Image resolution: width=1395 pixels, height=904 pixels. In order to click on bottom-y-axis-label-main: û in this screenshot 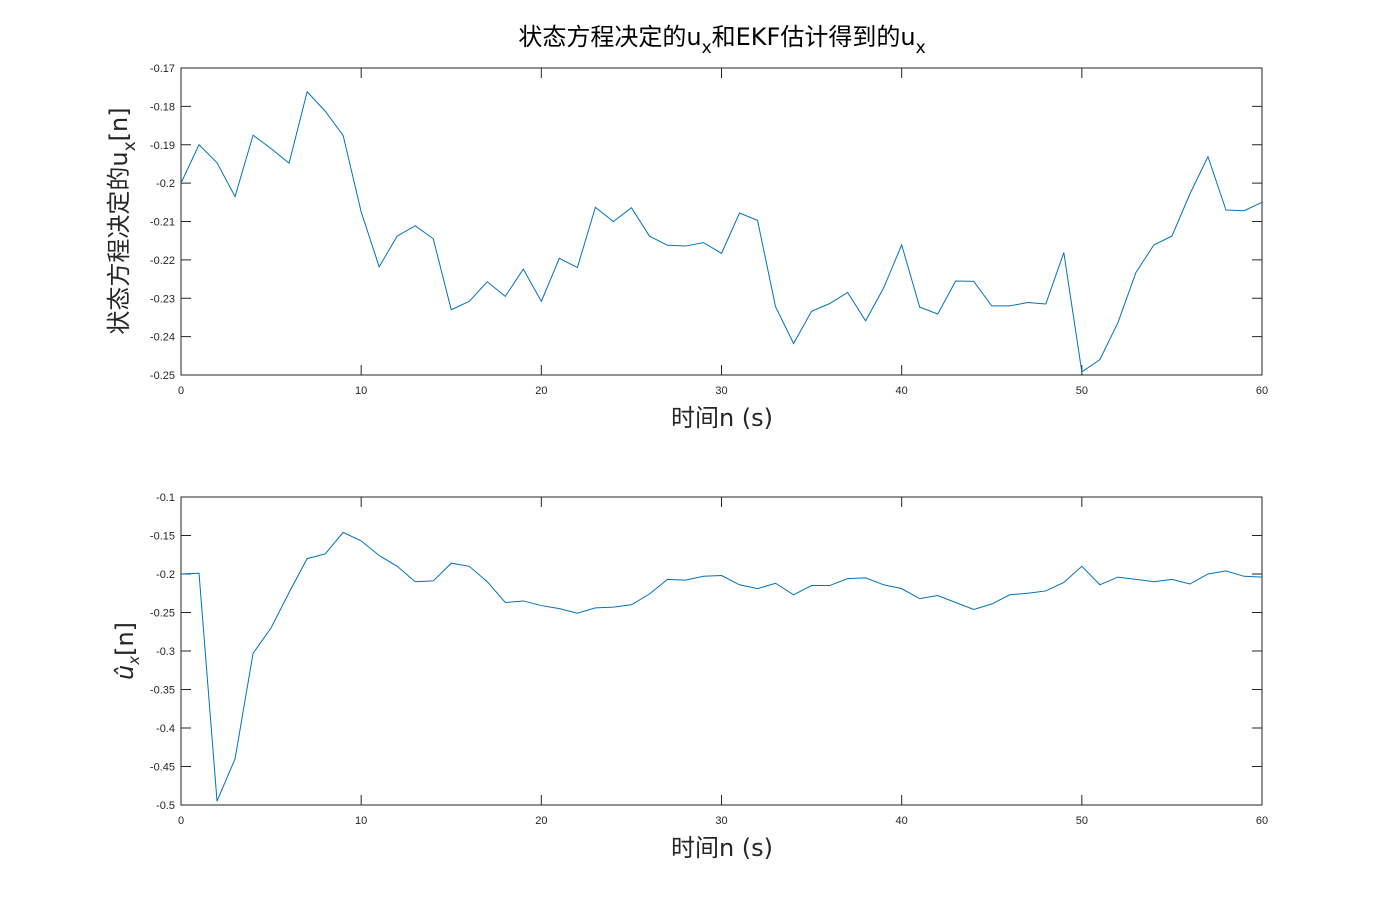, I will do `click(125, 672)`.